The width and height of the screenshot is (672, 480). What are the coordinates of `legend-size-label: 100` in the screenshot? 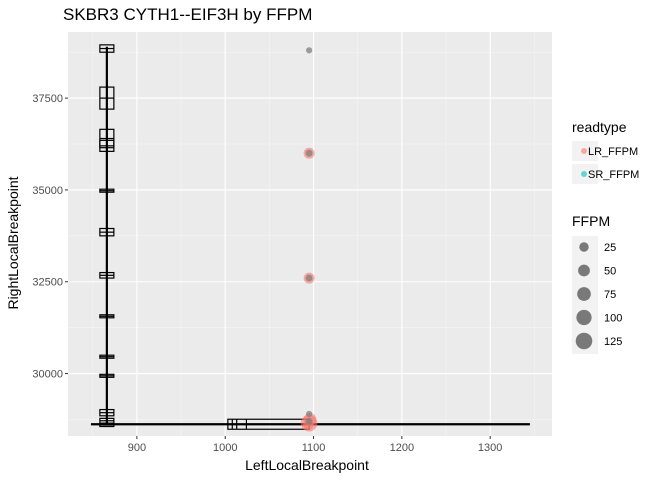 It's located at (613, 319).